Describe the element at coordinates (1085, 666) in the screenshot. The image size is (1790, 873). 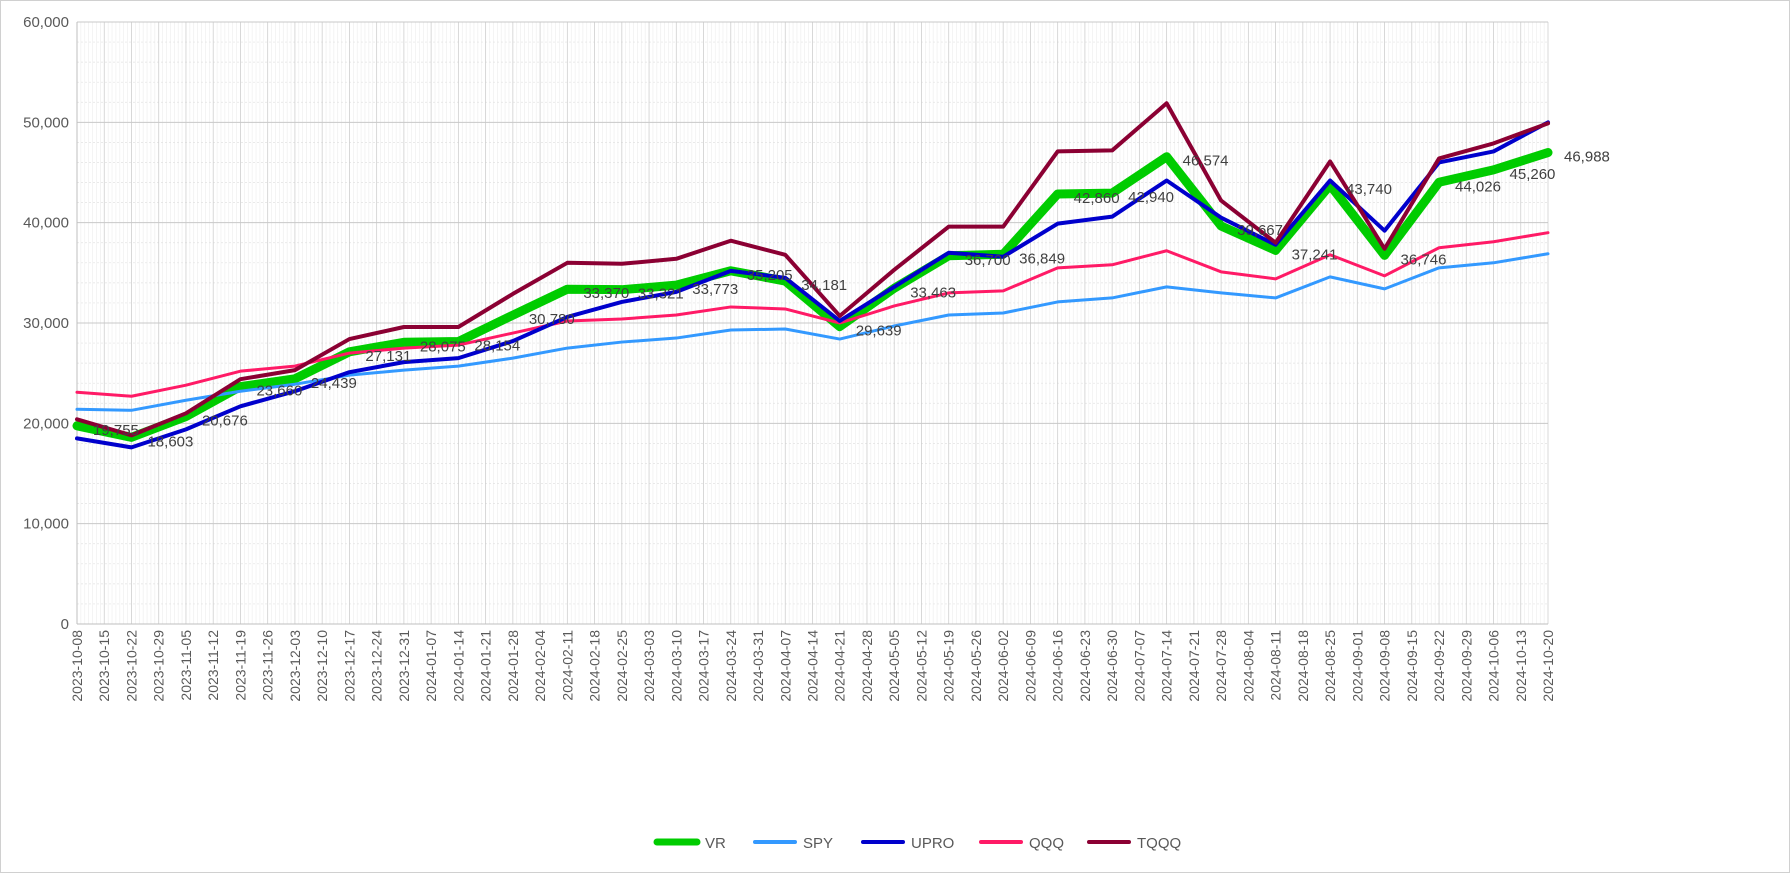
I see `x-tick-label: 2024-06-23` at that location.